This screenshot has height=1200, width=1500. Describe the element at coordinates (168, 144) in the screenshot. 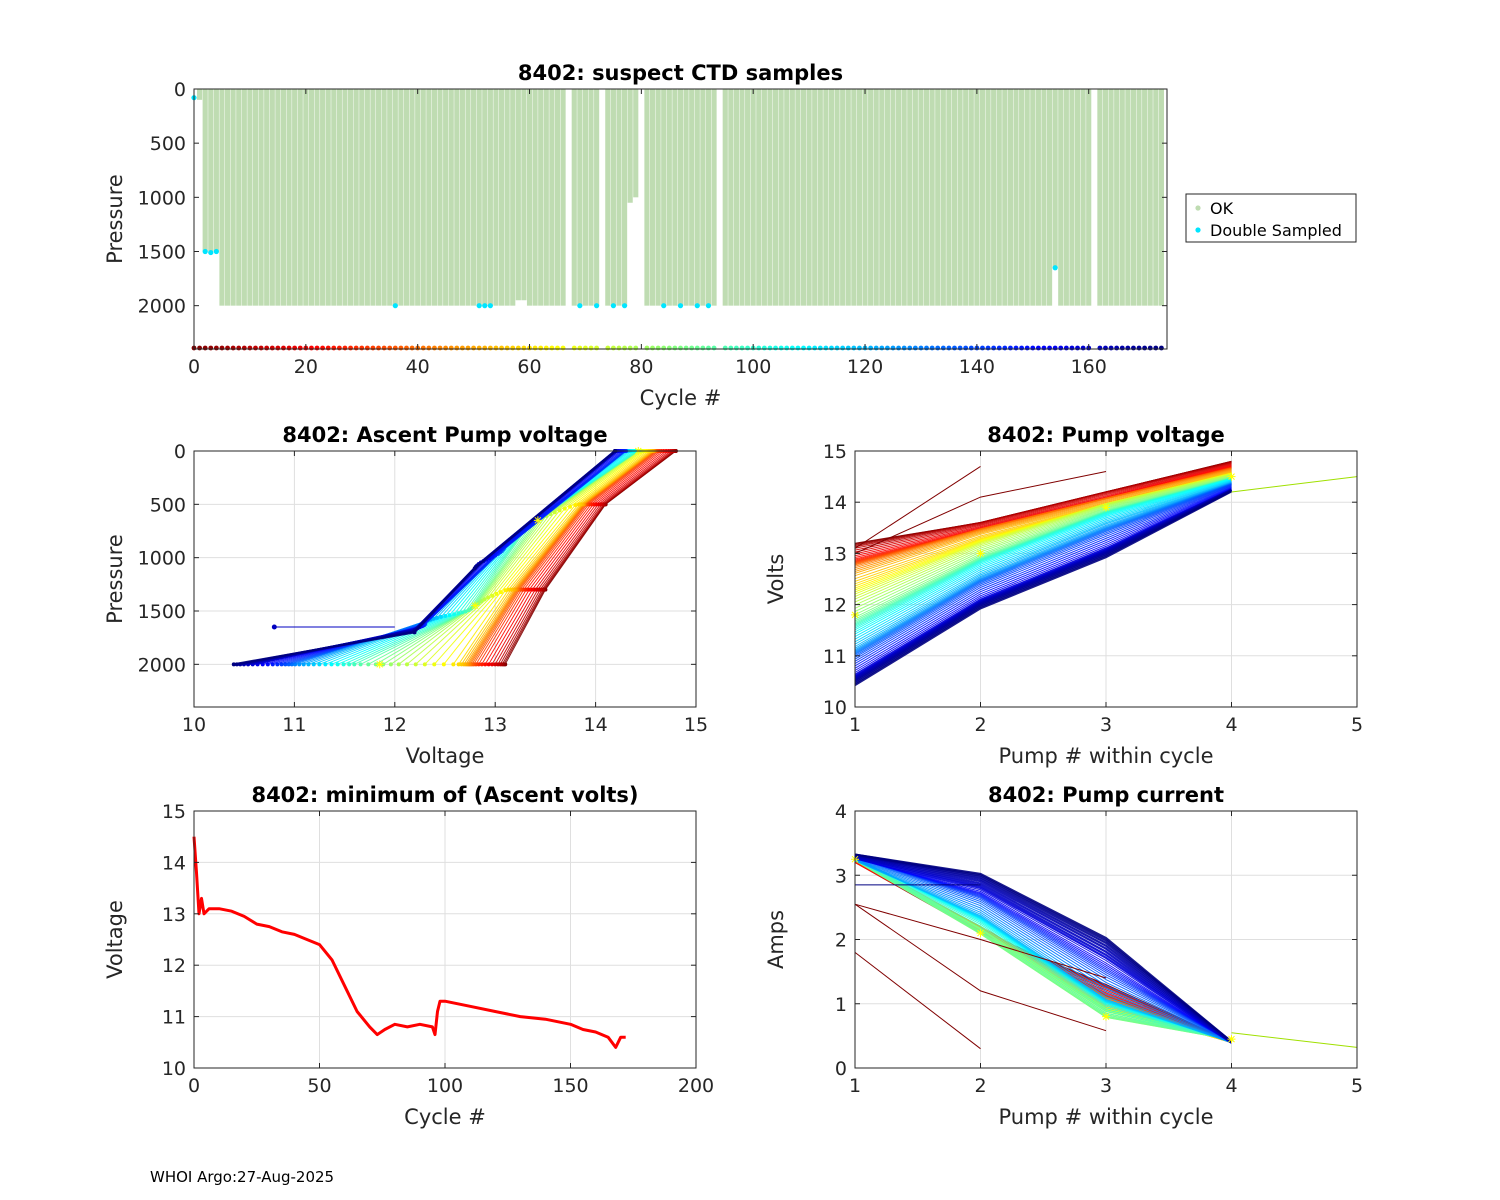

I see `y-tick-label: 500` at that location.